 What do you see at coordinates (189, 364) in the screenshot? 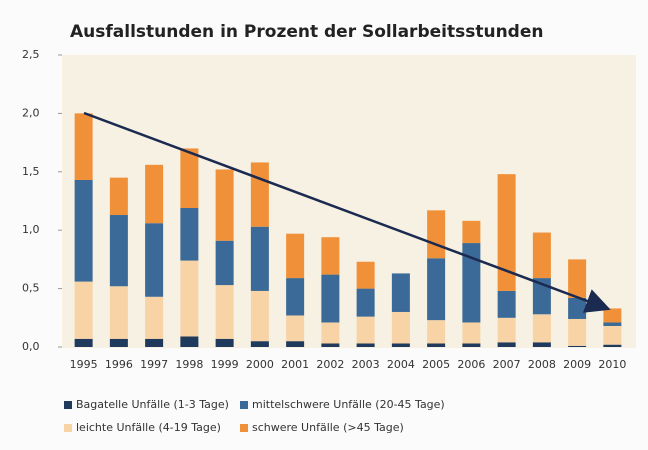
I see `x-tick-label: 1998` at bounding box center [189, 364].